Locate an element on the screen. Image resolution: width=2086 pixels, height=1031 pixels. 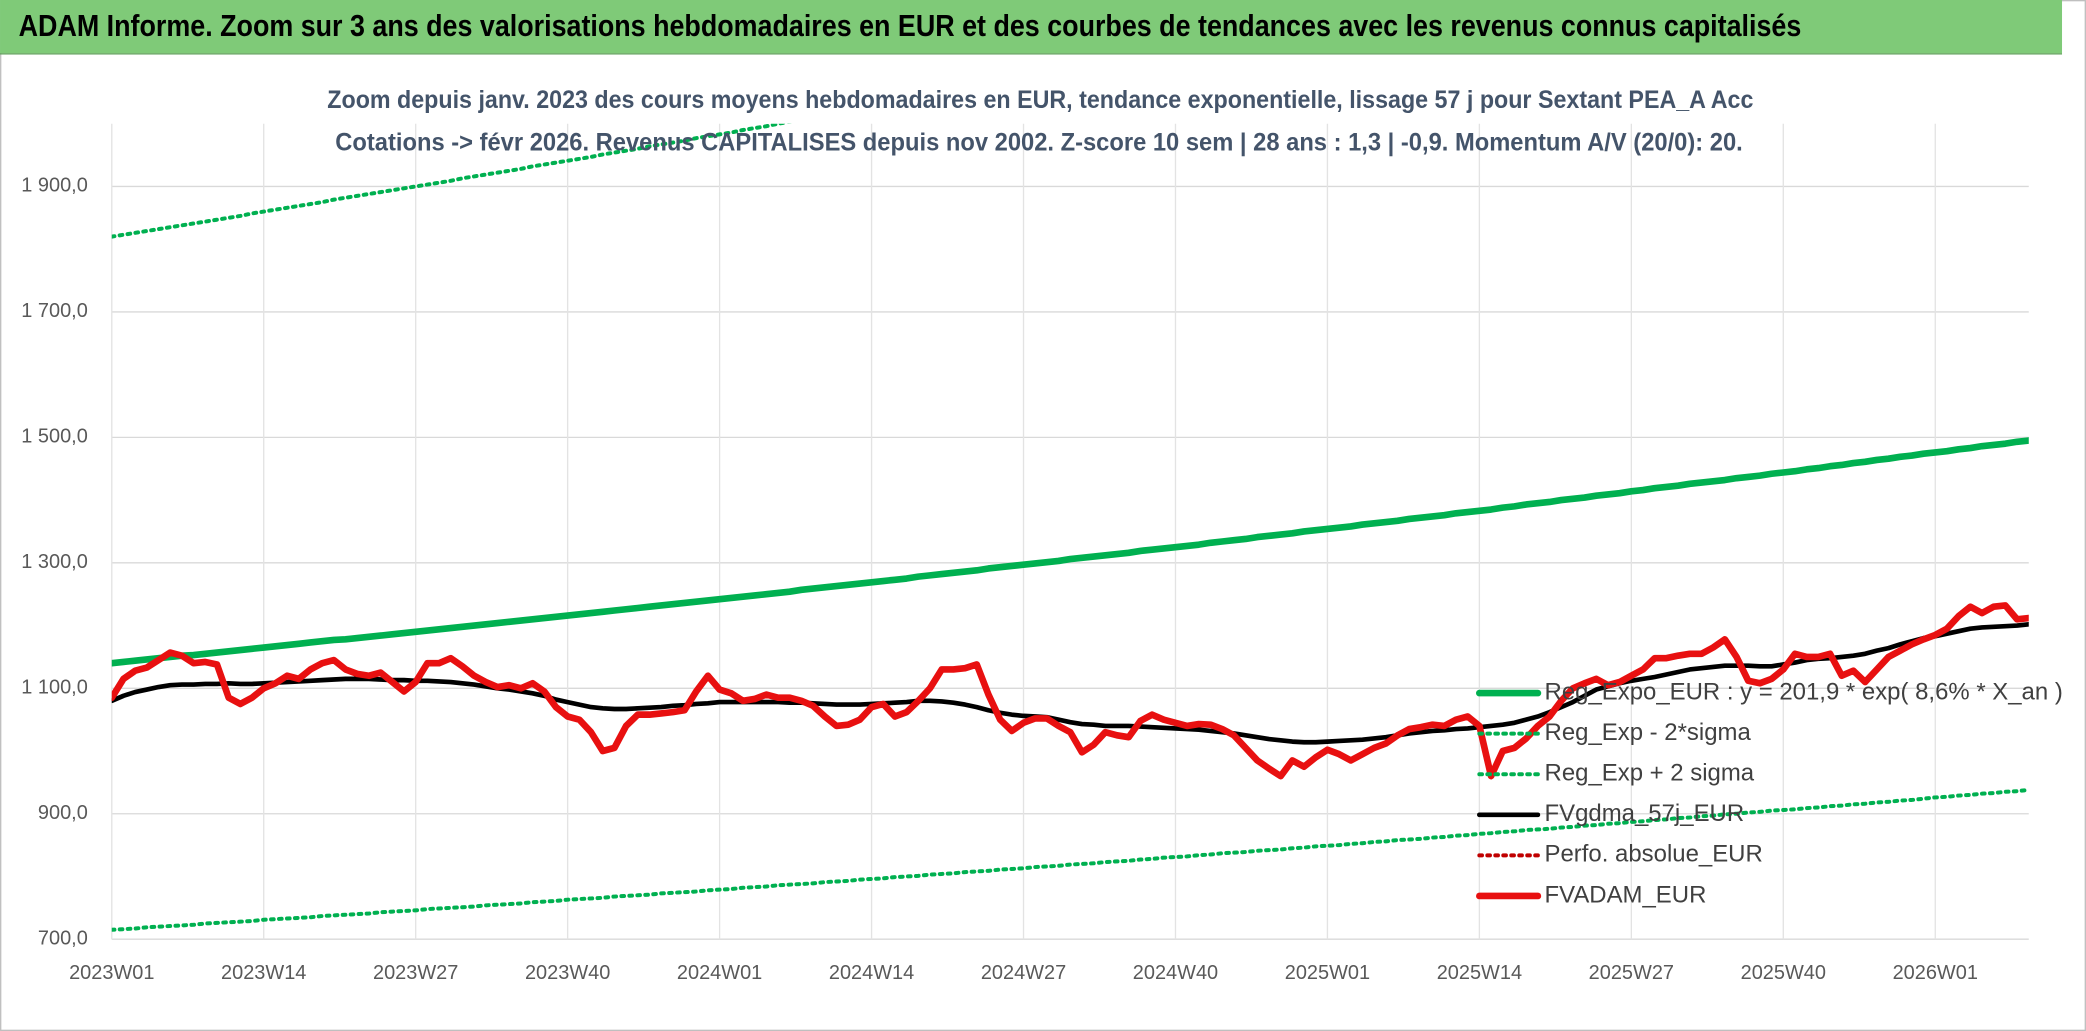
legend-label: Perfo. absolue_EUR is located at coordinates (1654, 854).